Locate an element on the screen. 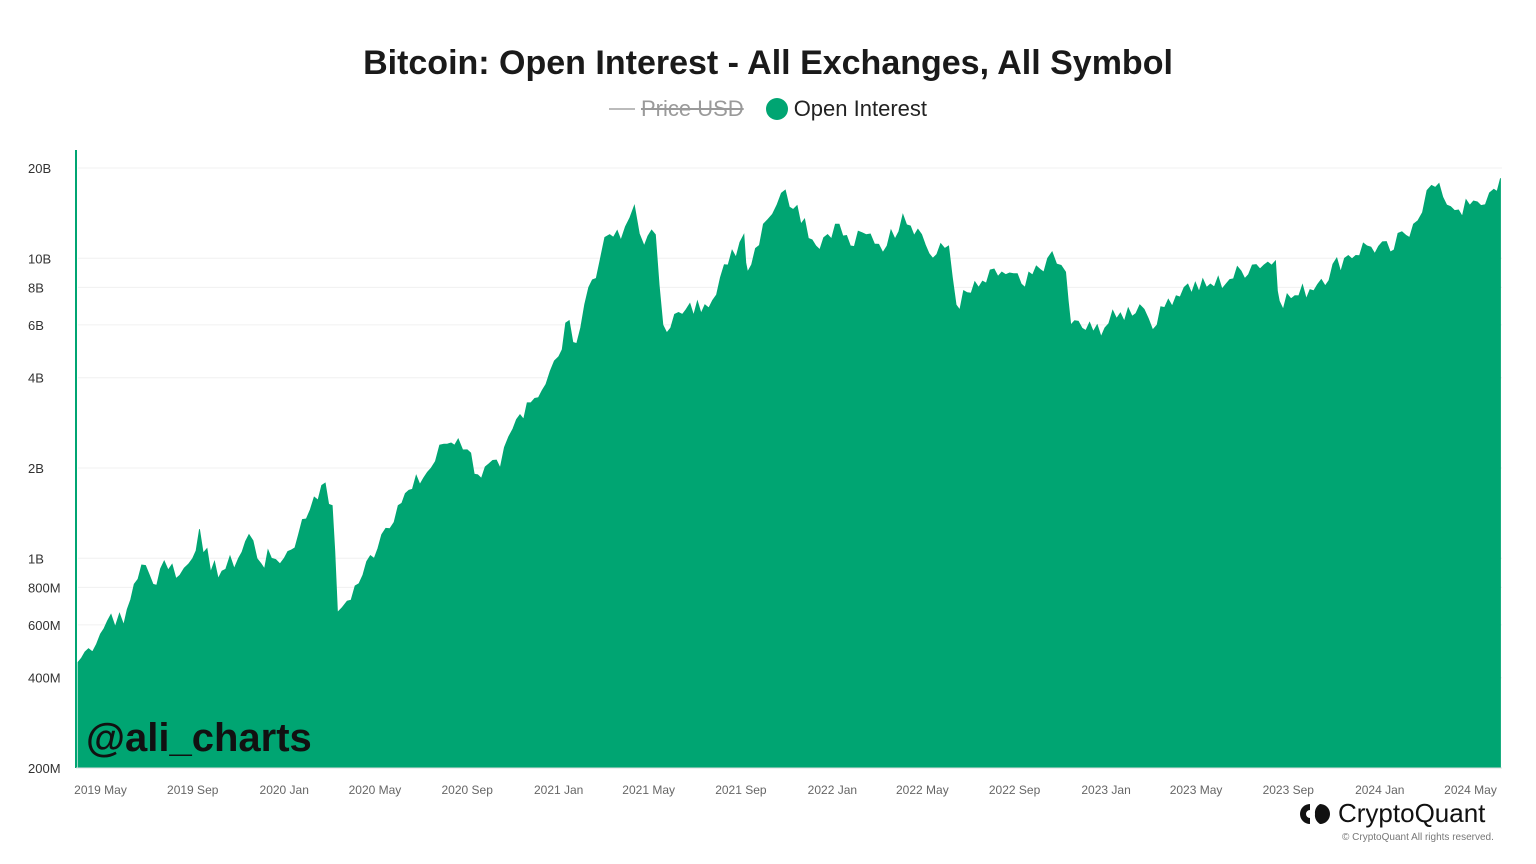  copyright-text: © CryptoQuant All rights reserved. is located at coordinates (1418, 837).